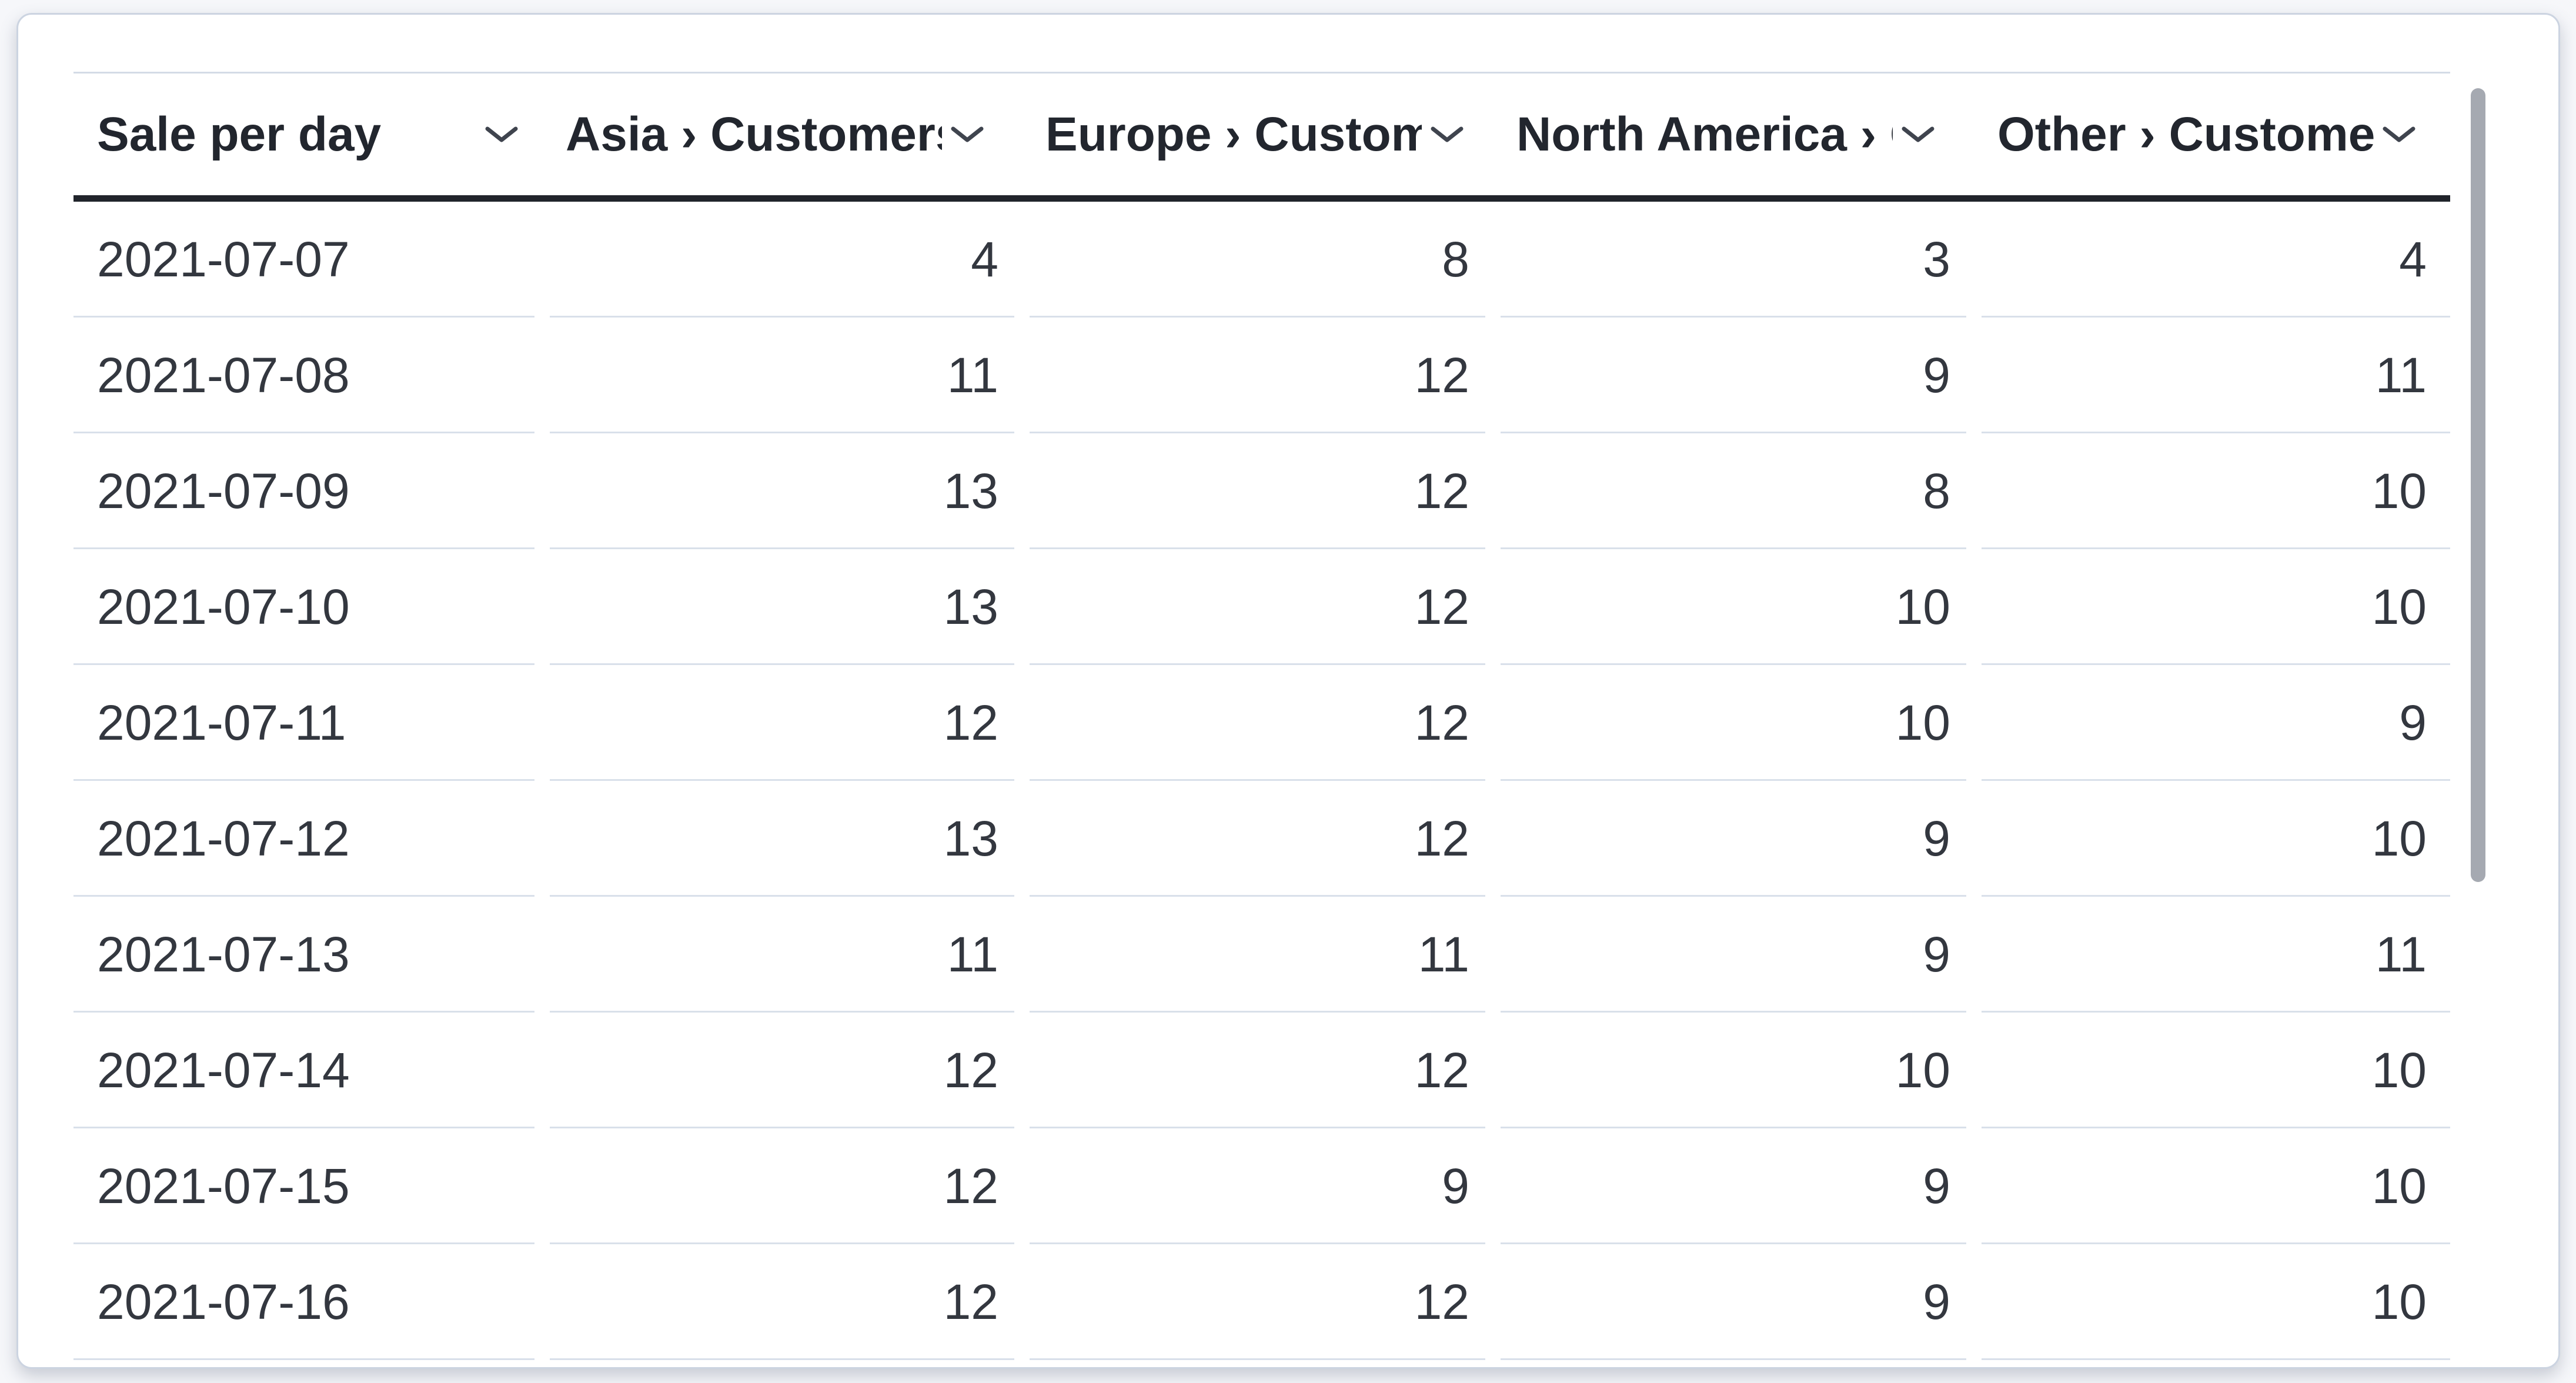 The image size is (2576, 1383). I want to click on column-header-label: Asia › Customers, so click(754, 134).